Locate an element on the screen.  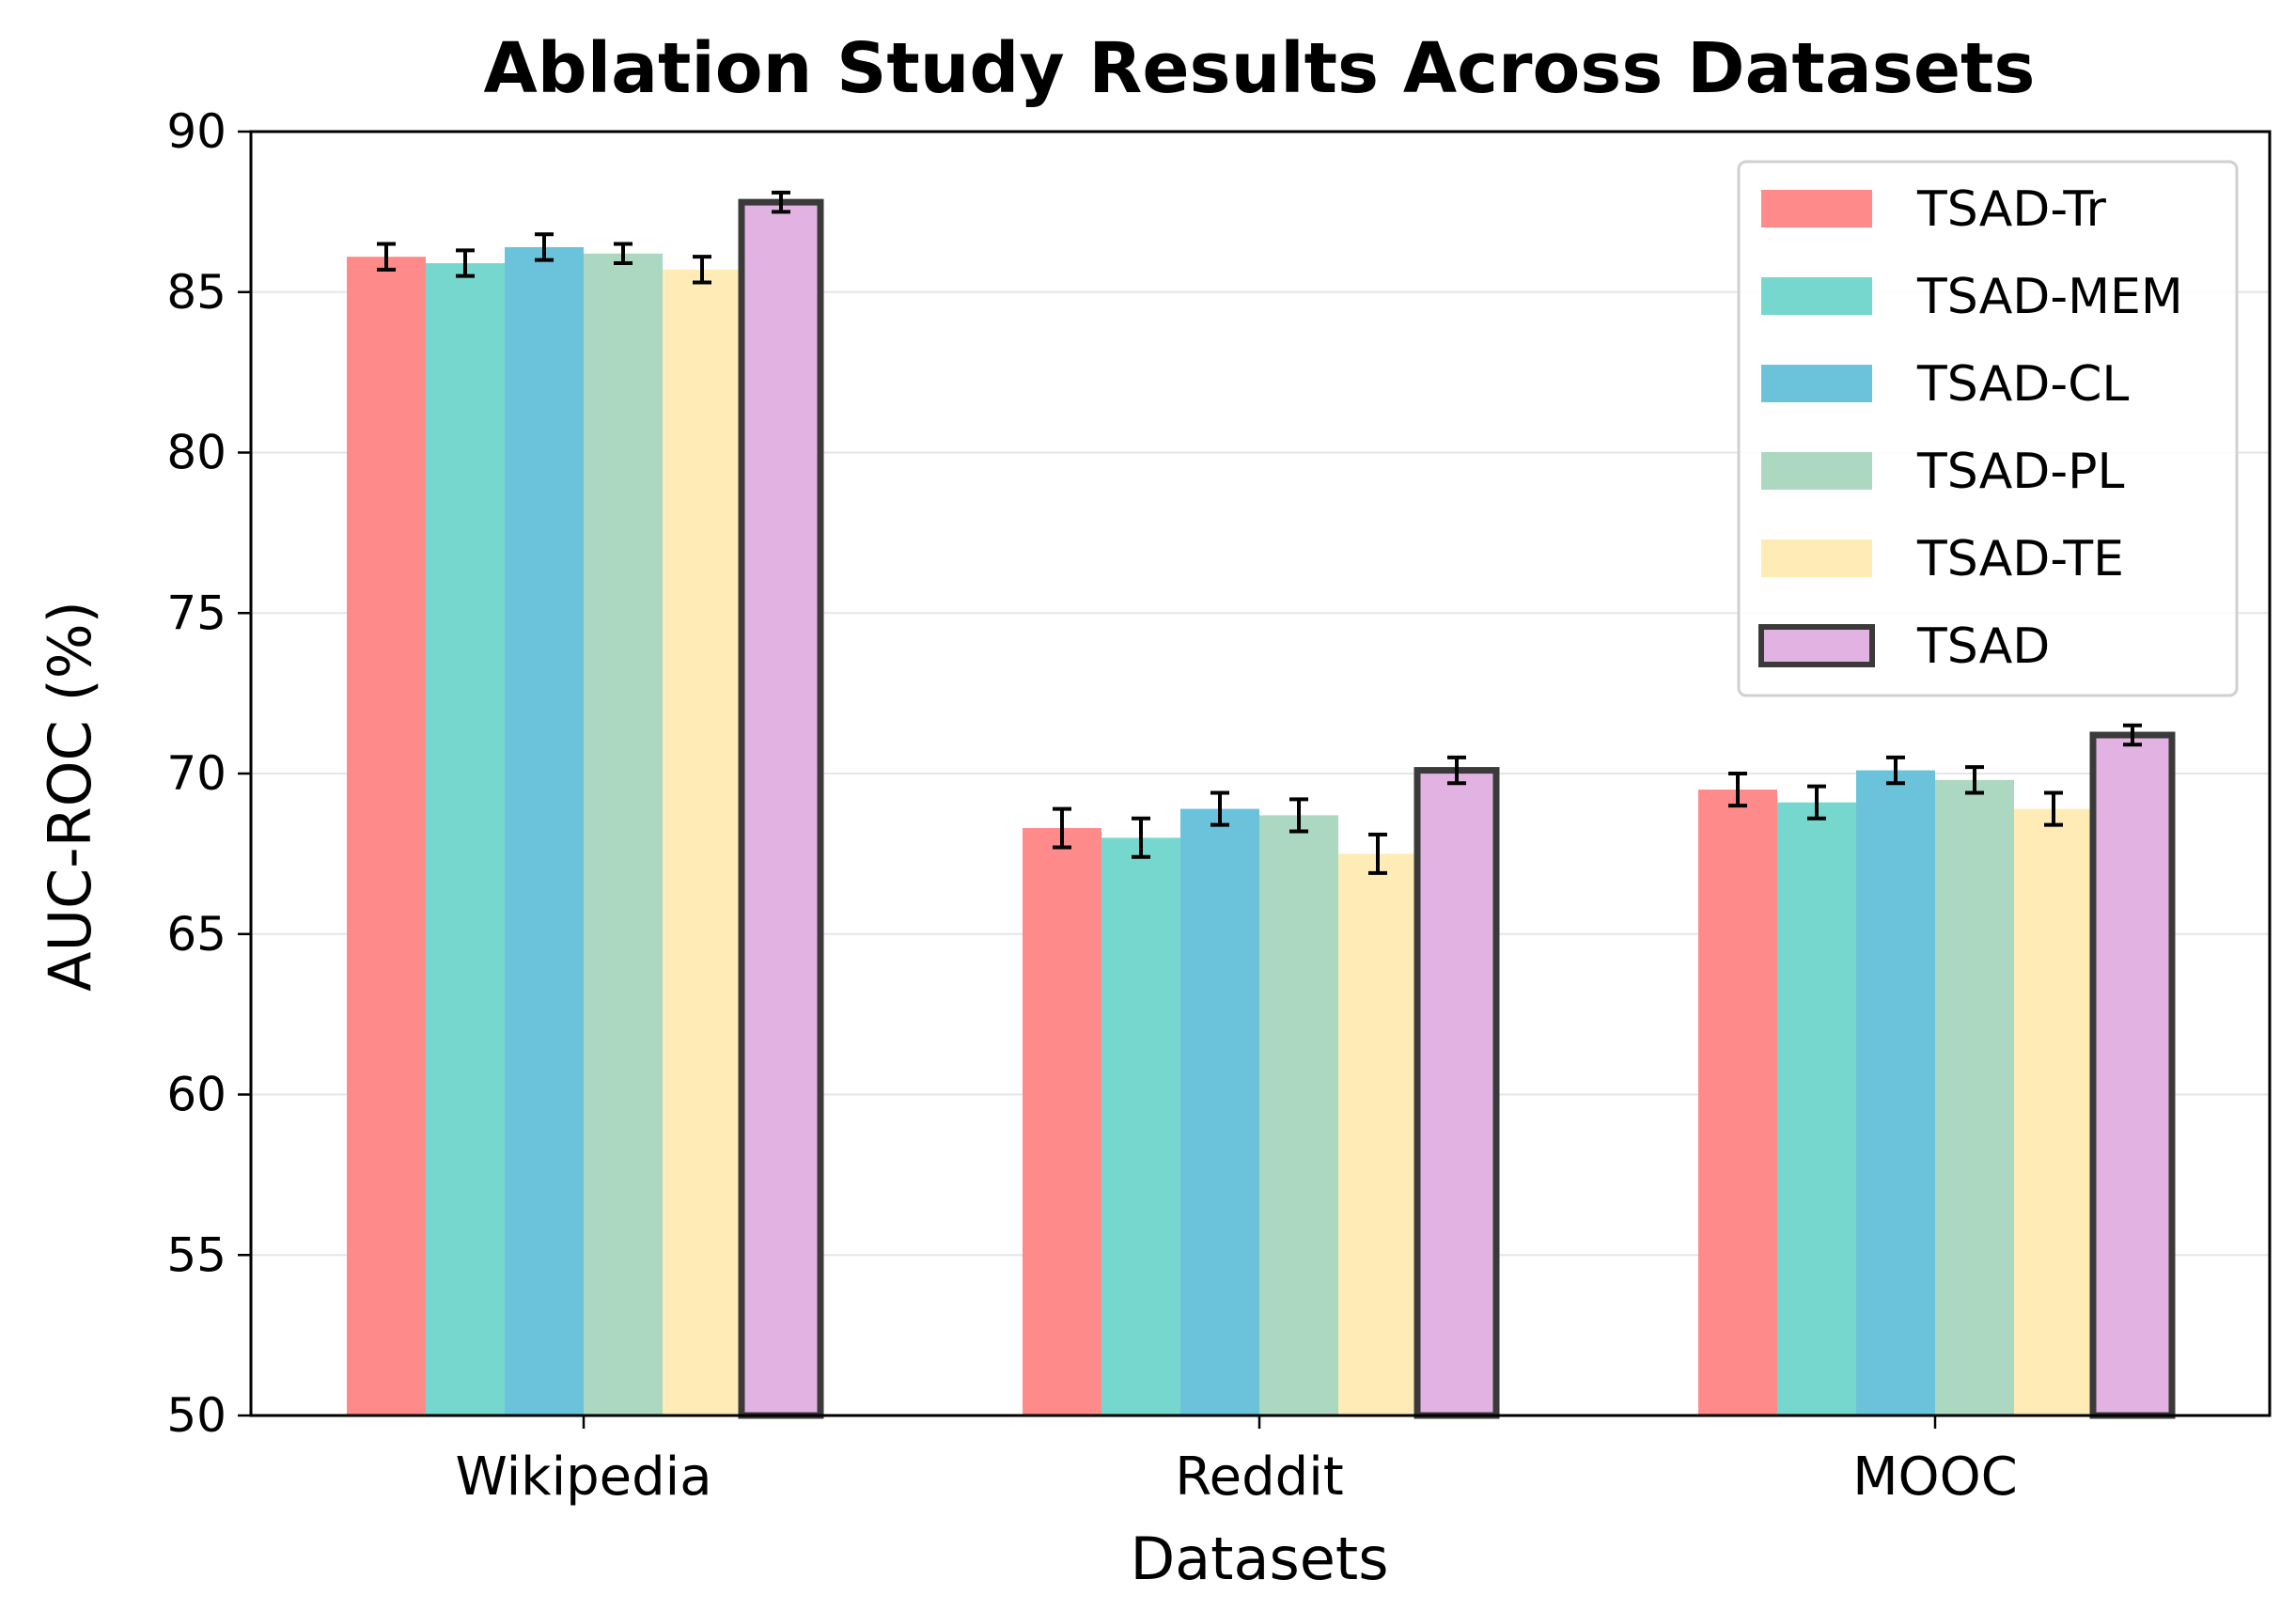
legend-label-tsad-mem: TSAD-MEM is located at coordinates (2049, 297).